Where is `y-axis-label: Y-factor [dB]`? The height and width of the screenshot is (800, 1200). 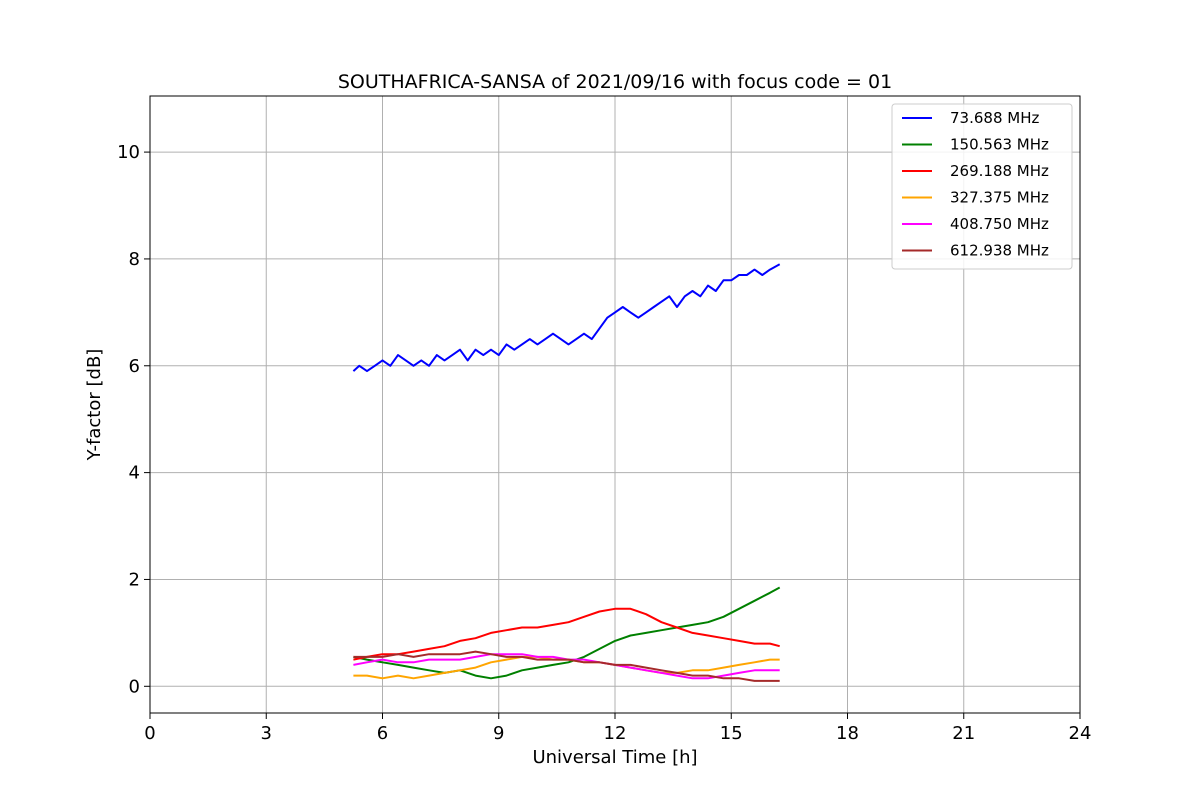
y-axis-label: Y-factor [dB] is located at coordinates (94, 405).